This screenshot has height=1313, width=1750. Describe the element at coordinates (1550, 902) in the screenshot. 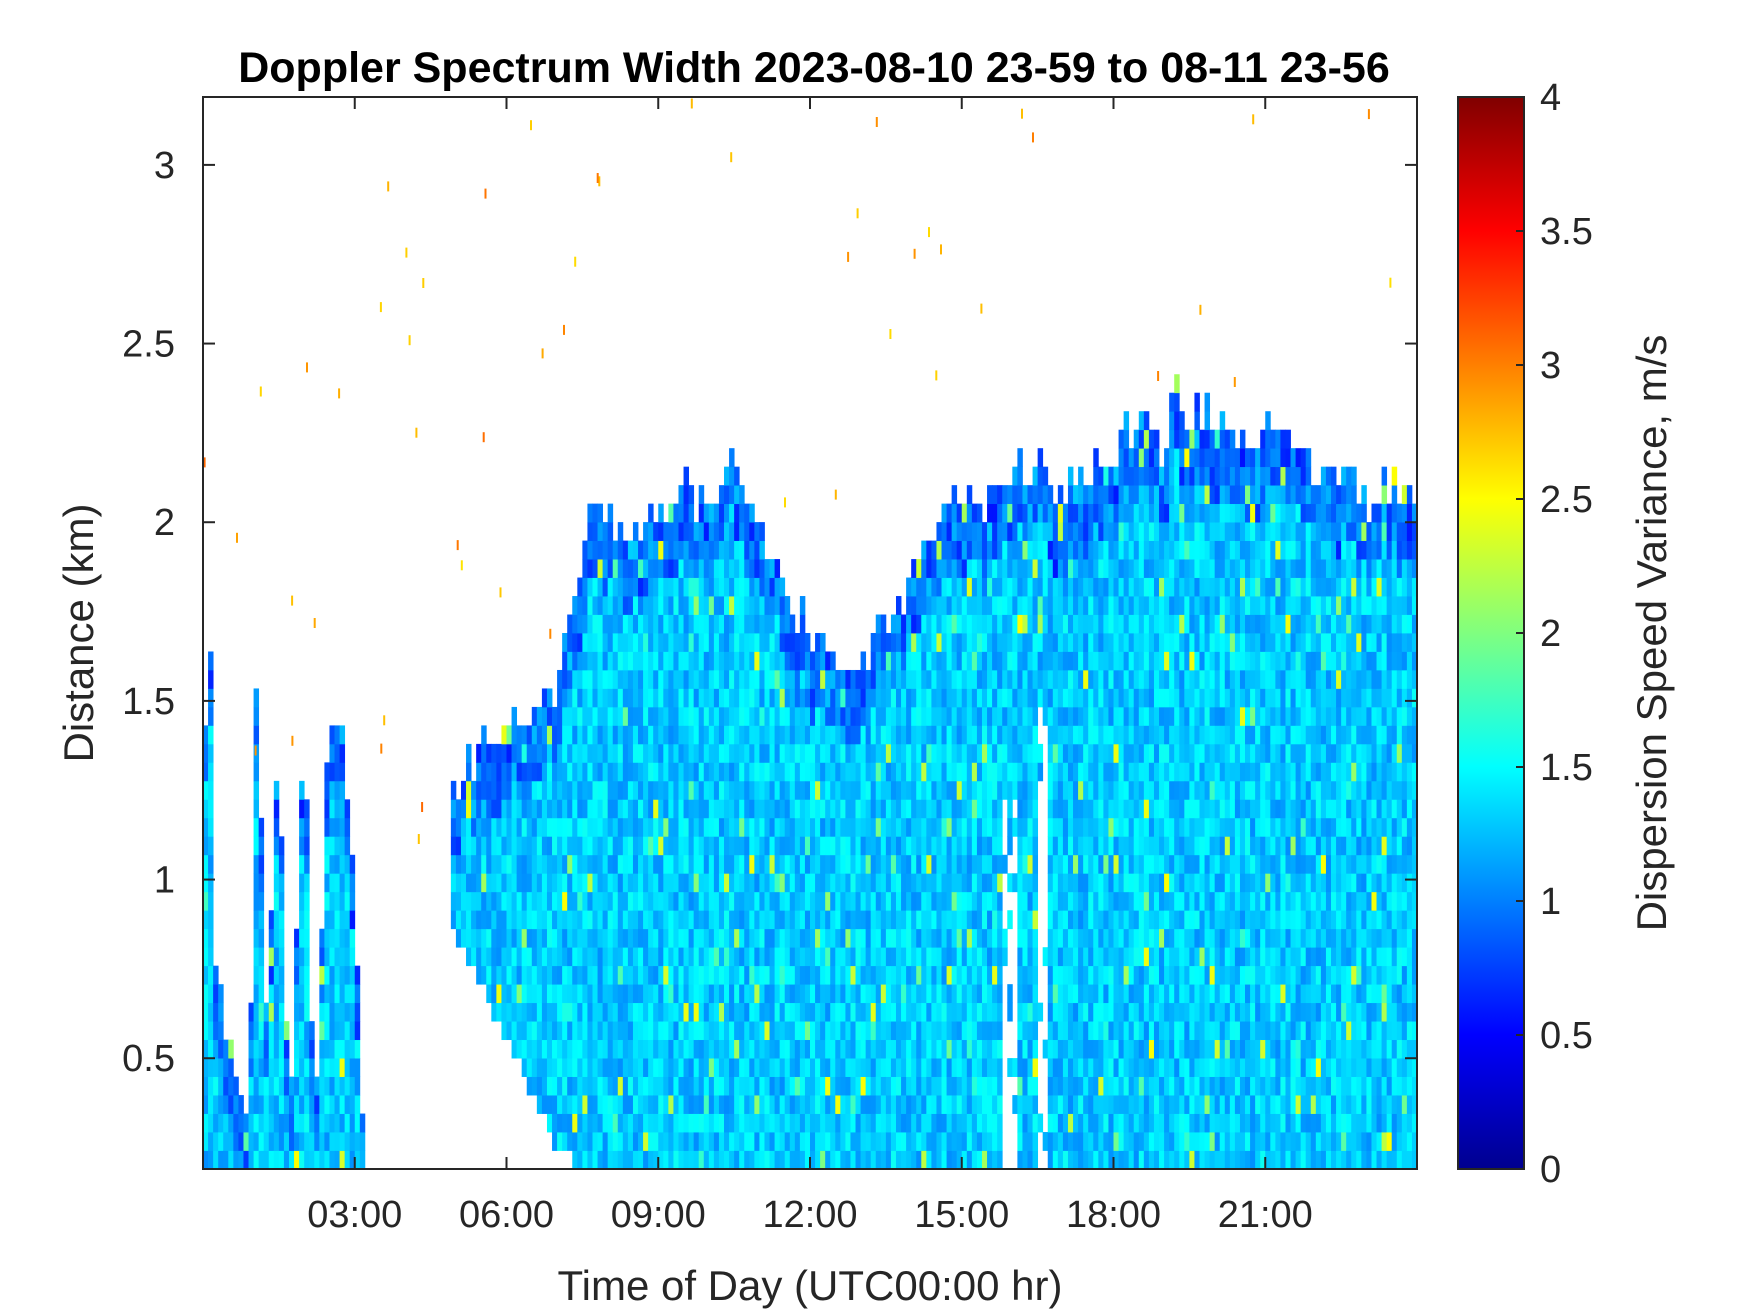

I see `colorbar-tick-label: 1` at that location.